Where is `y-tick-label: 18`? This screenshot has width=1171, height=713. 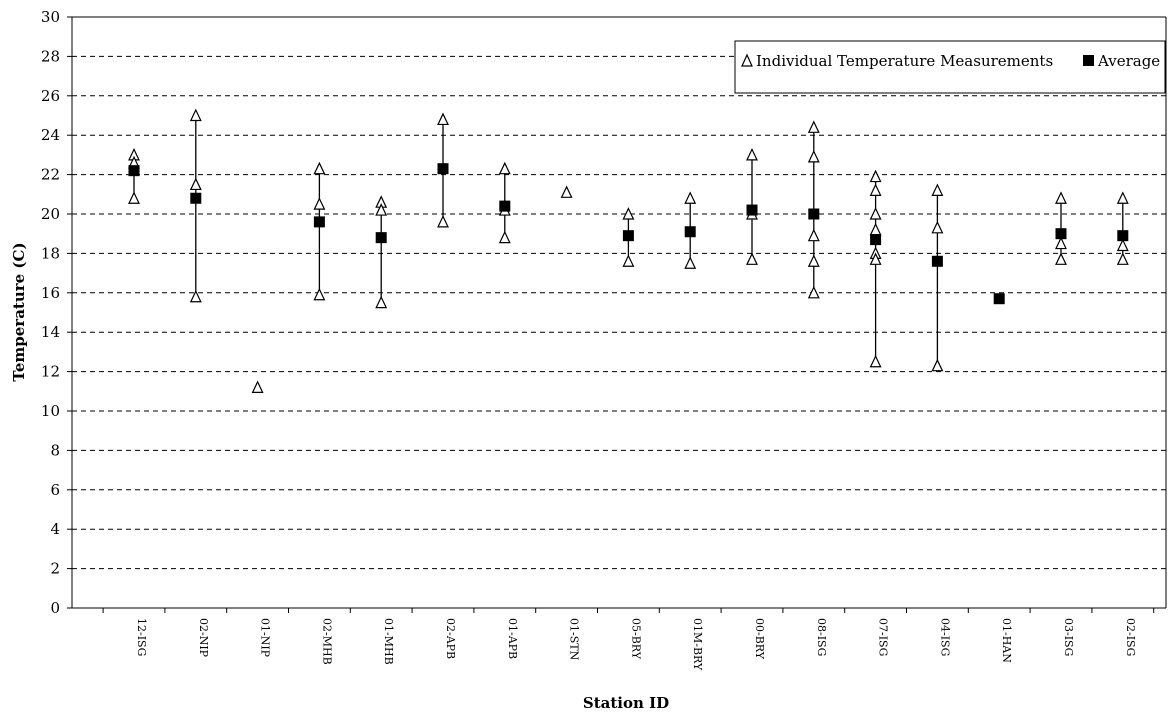
y-tick-label: 18 is located at coordinates (50, 253).